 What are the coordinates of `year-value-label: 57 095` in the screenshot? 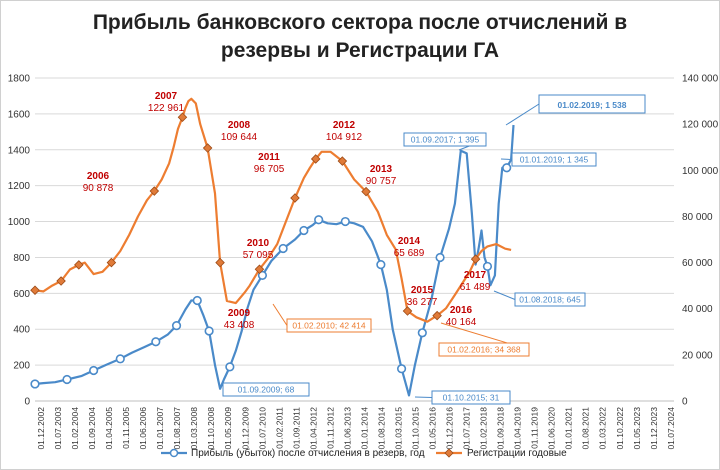 It's located at (258, 255).